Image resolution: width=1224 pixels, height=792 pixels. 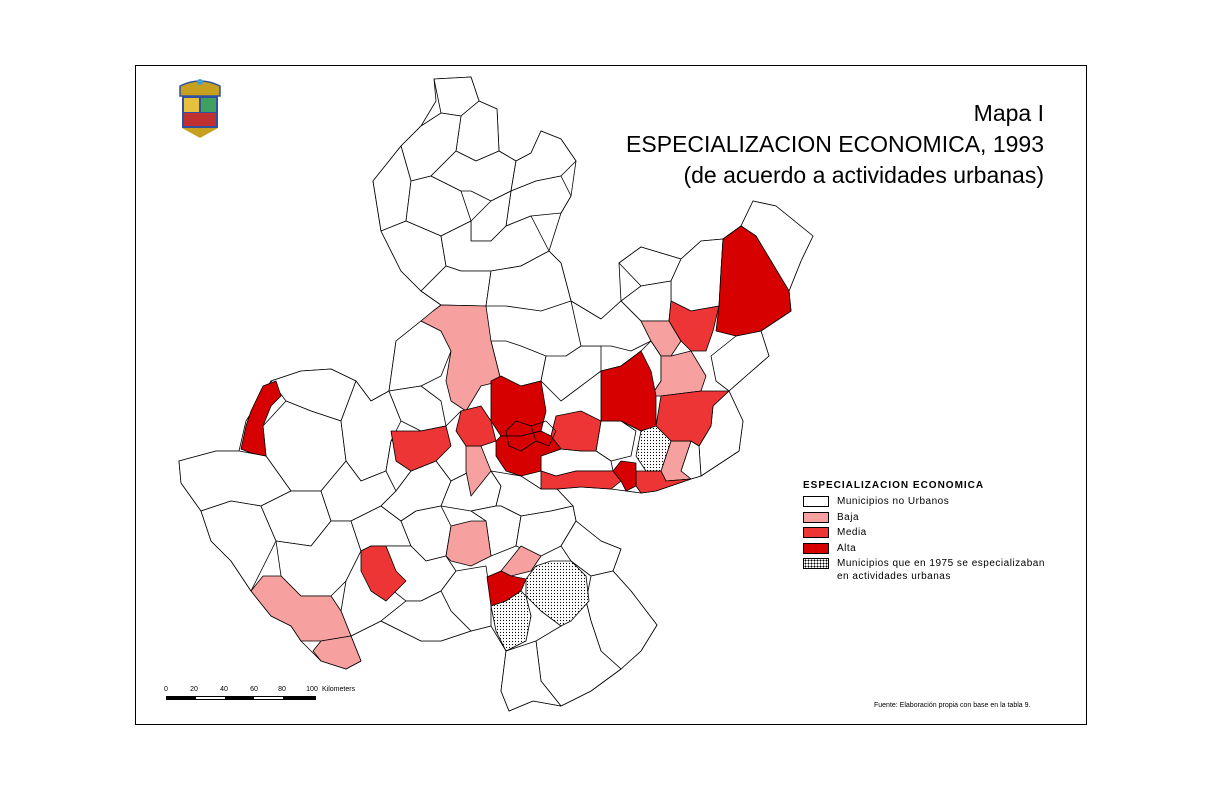 What do you see at coordinates (816, 501) in the screenshot?
I see `legend-swatch-white` at bounding box center [816, 501].